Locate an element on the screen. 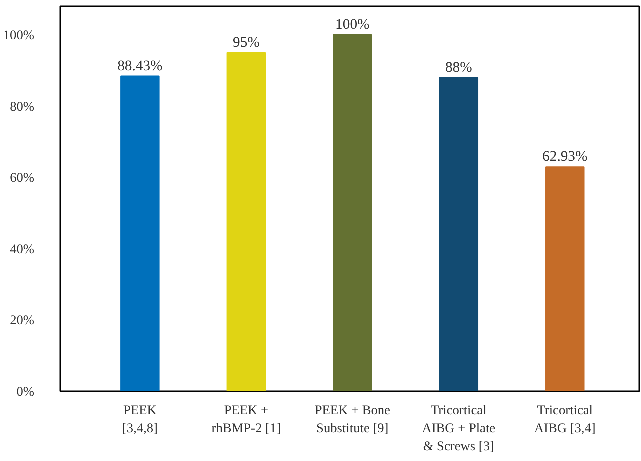  data-label: 62.93% is located at coordinates (565, 157).